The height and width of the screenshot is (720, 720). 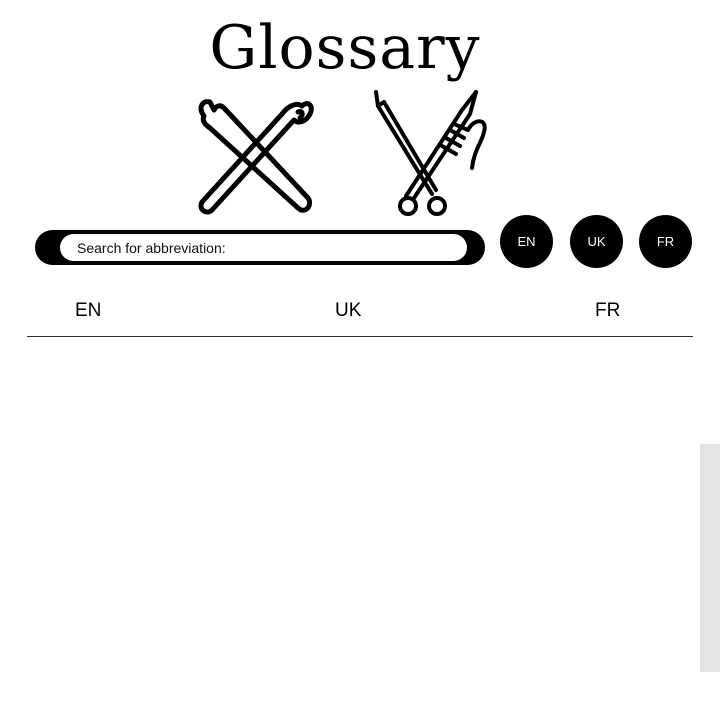 I want to click on scrollbar, so click(x=710, y=558).